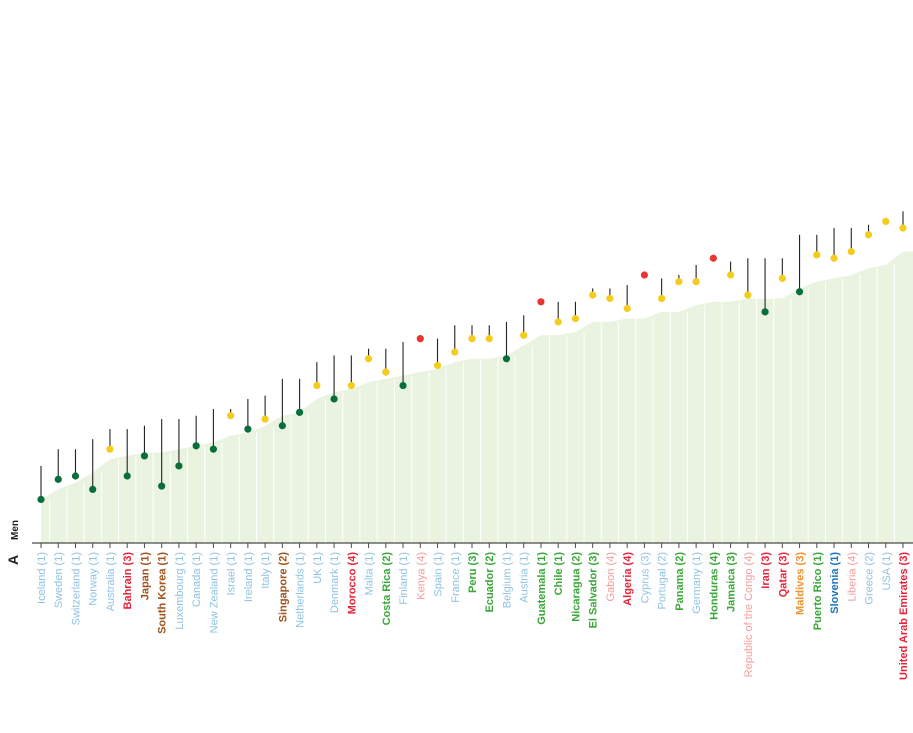 This screenshot has height=733, width=913. What do you see at coordinates (352, 583) in the screenshot?
I see `country-label: Morocco (4)` at bounding box center [352, 583].